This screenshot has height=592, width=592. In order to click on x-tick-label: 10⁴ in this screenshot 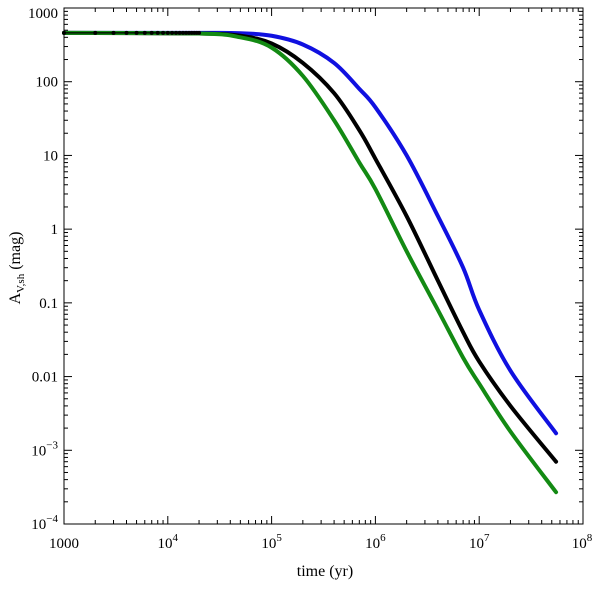, I will do `click(168, 542)`.